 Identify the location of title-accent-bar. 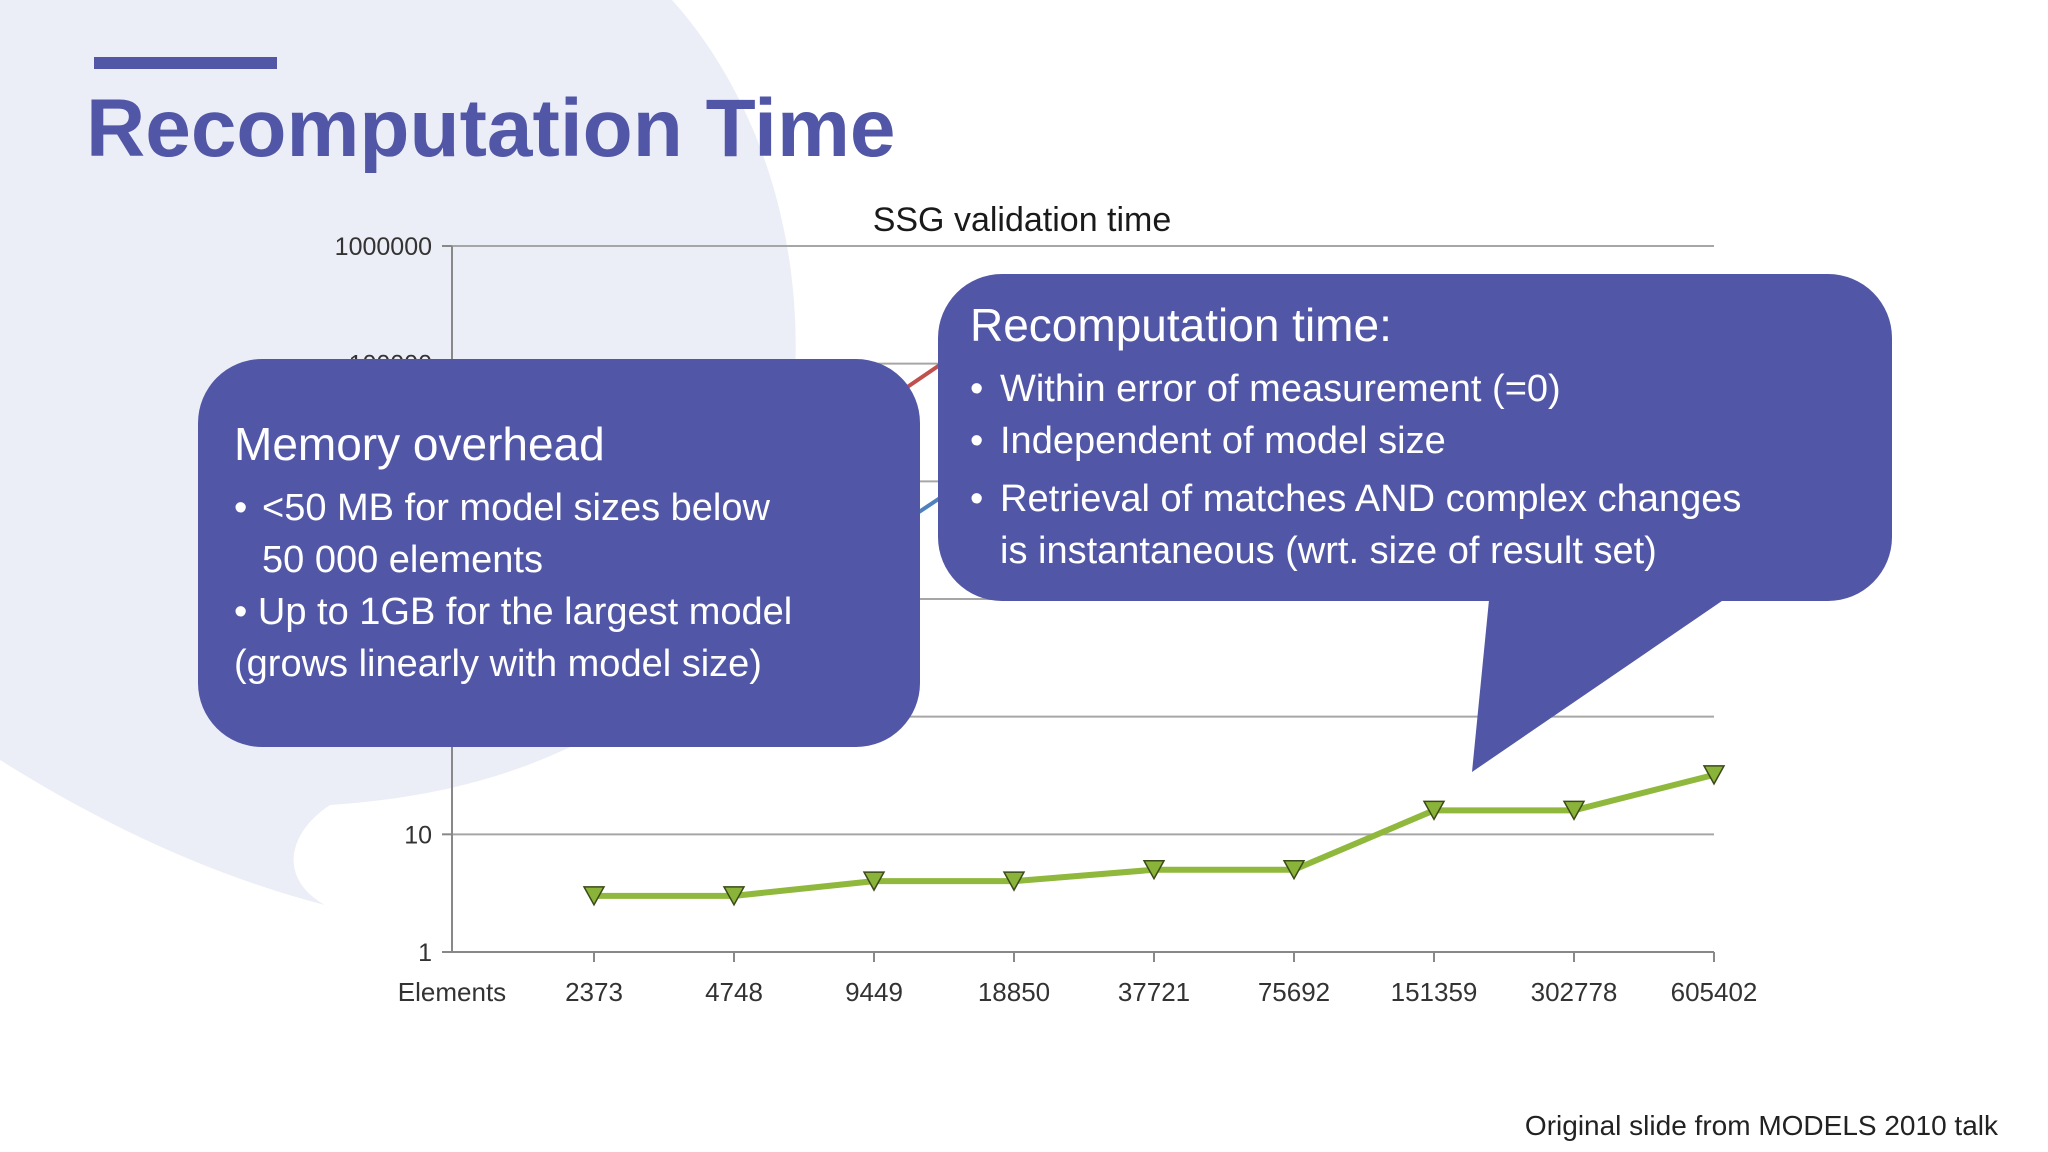
(185, 63).